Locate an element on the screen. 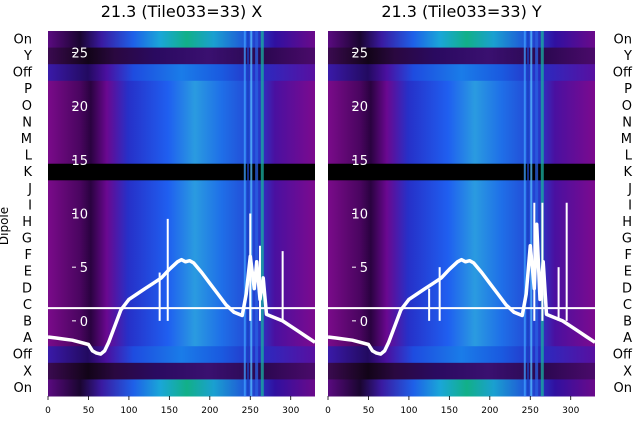 The width and height of the screenshot is (640, 440). dipole-label: M is located at coordinates (26, 139).